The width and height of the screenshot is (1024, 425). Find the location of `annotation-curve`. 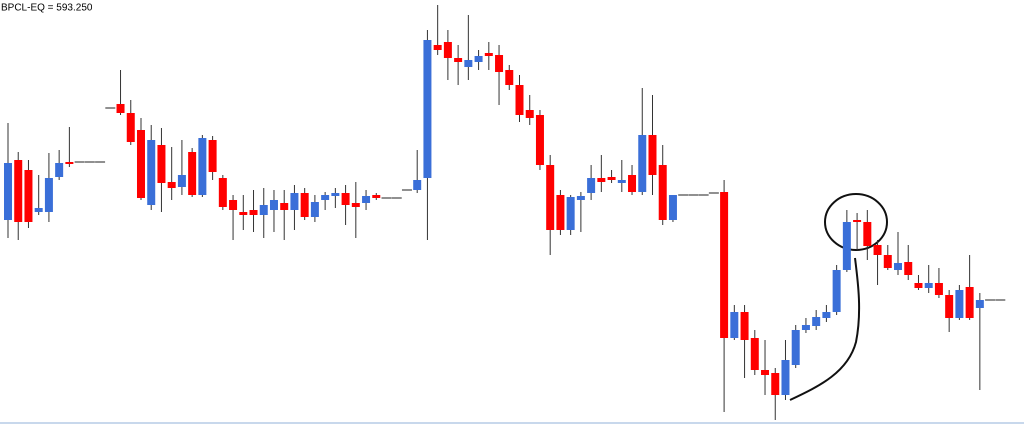

annotation-curve is located at coordinates (825, 329).